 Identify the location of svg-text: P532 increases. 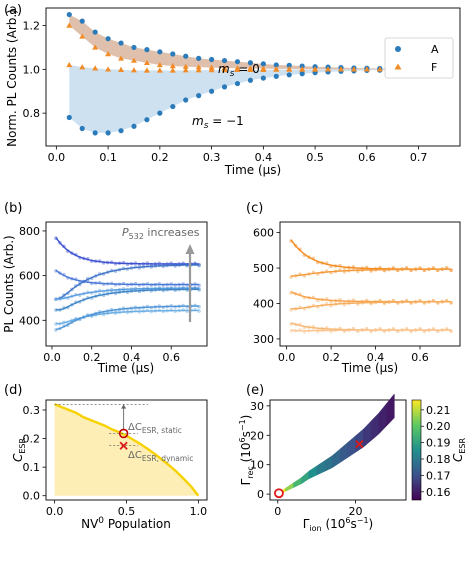
(161, 233).